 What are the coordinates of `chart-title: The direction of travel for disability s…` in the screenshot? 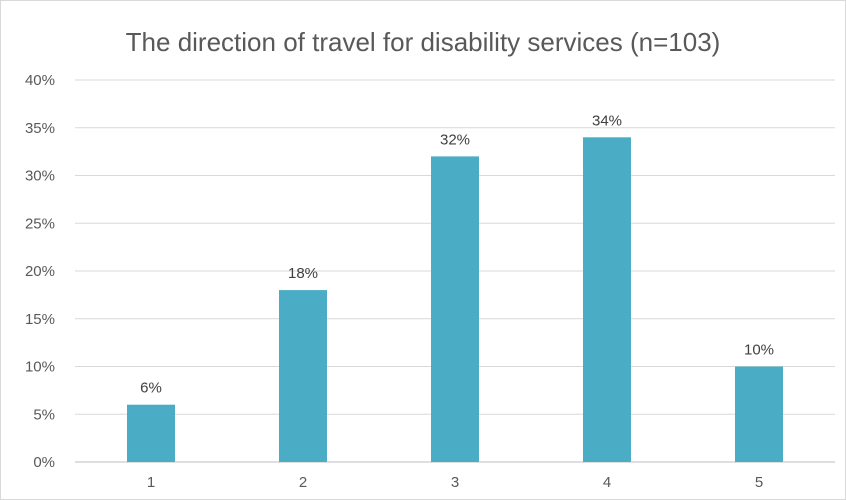 It's located at (423, 42).